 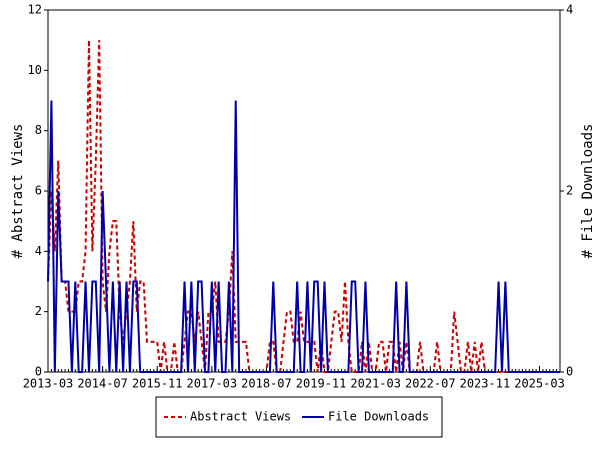 I want to click on x-tick-label: 2019-11, so click(x=321, y=384).